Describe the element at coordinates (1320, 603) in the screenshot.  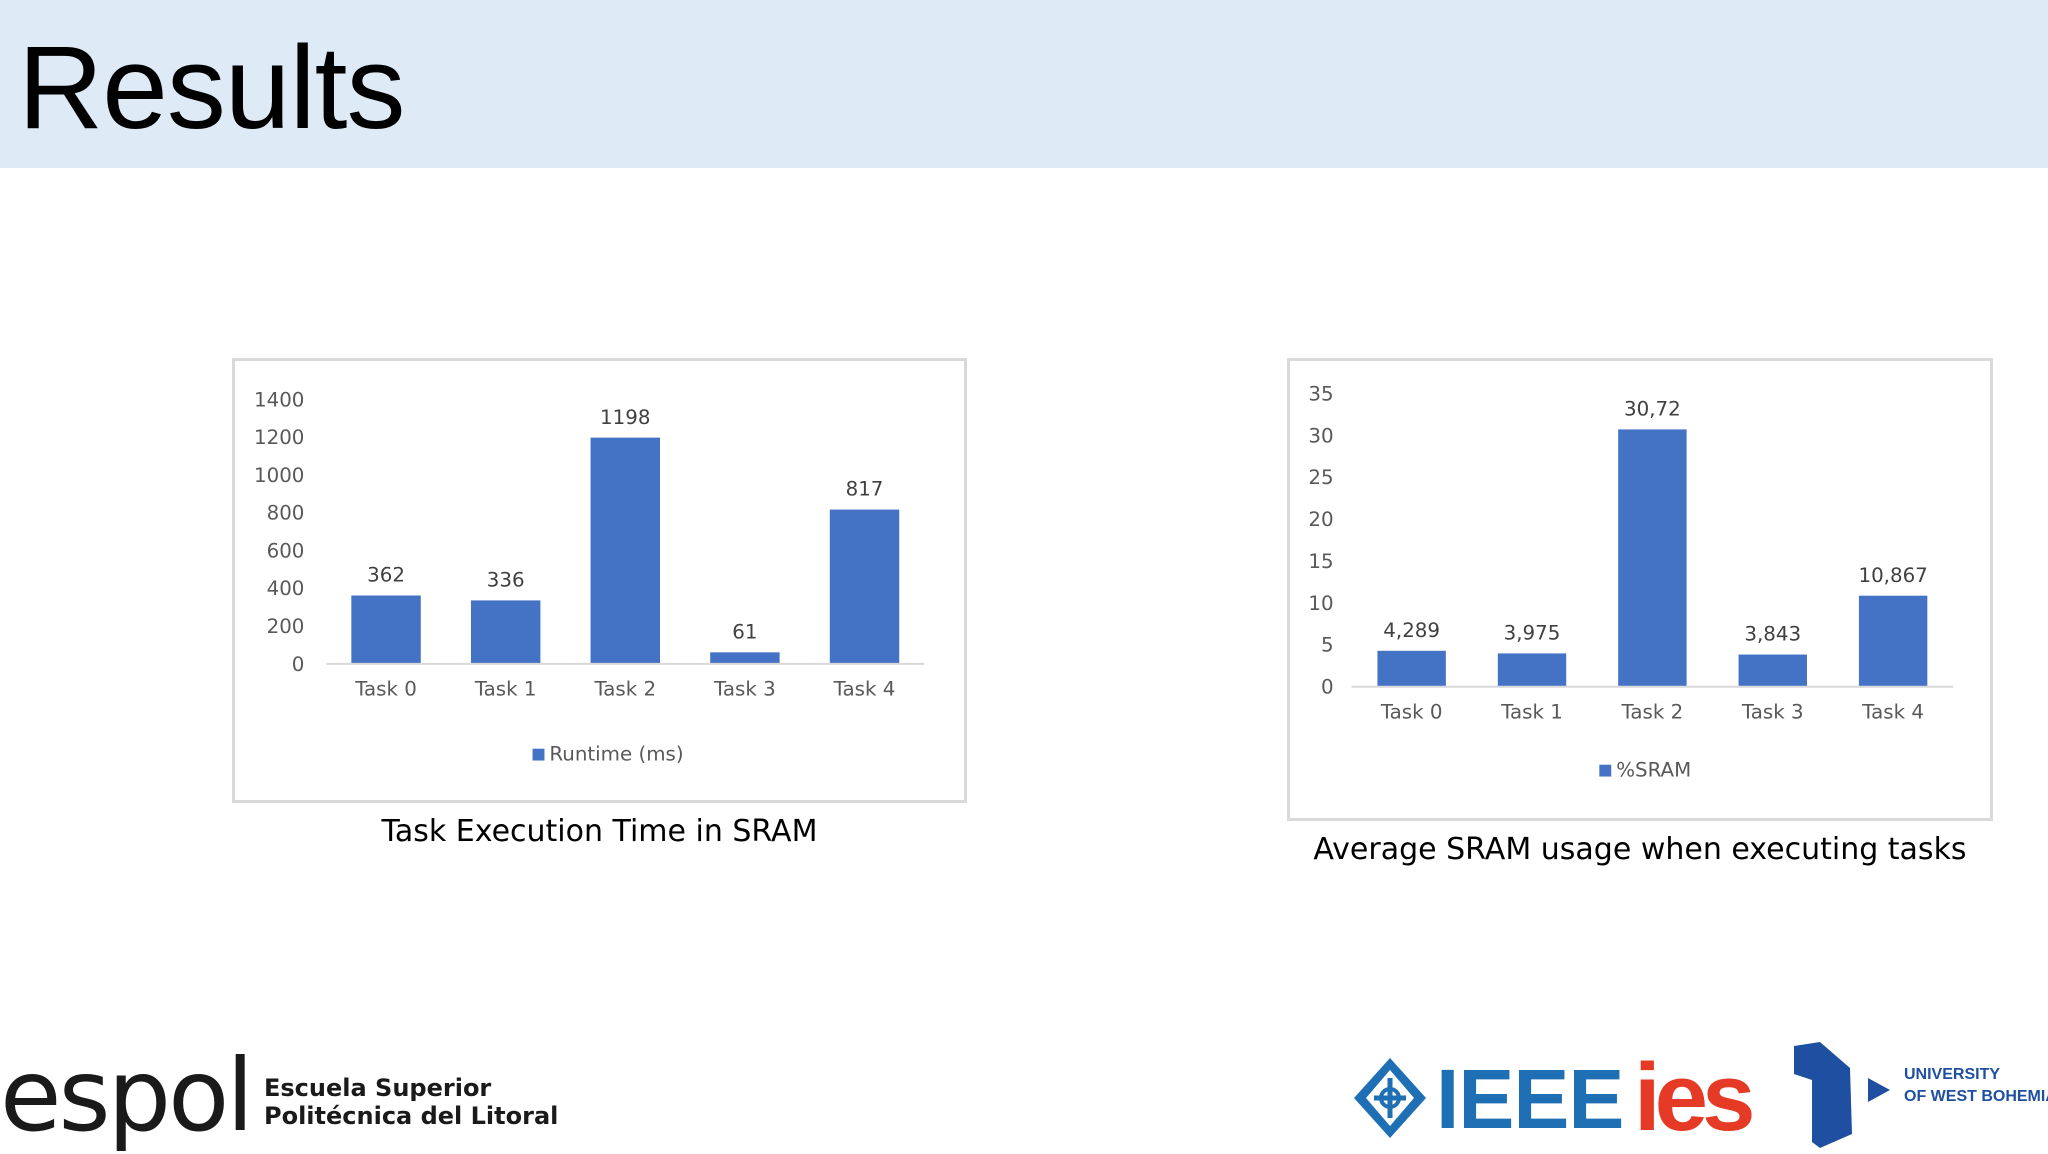
I see `y-tick-label: 10` at that location.